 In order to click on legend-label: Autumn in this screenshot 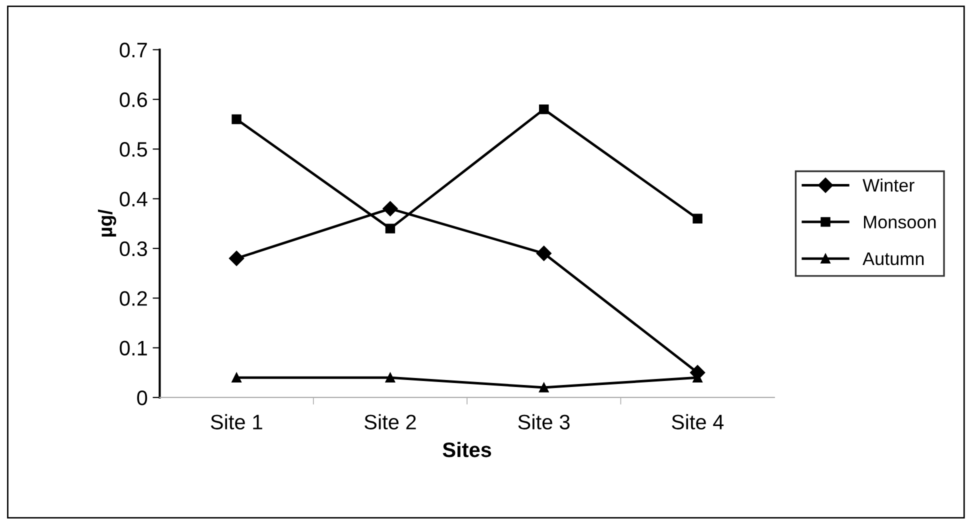, I will do `click(893, 259)`.